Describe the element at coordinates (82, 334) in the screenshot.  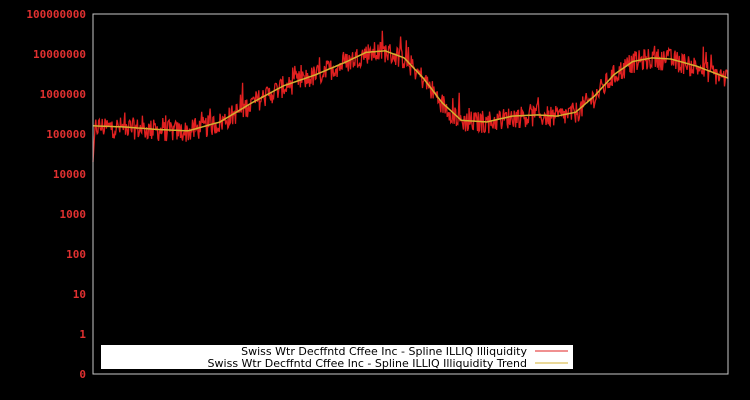
I see `y-tick-label: 1` at that location.